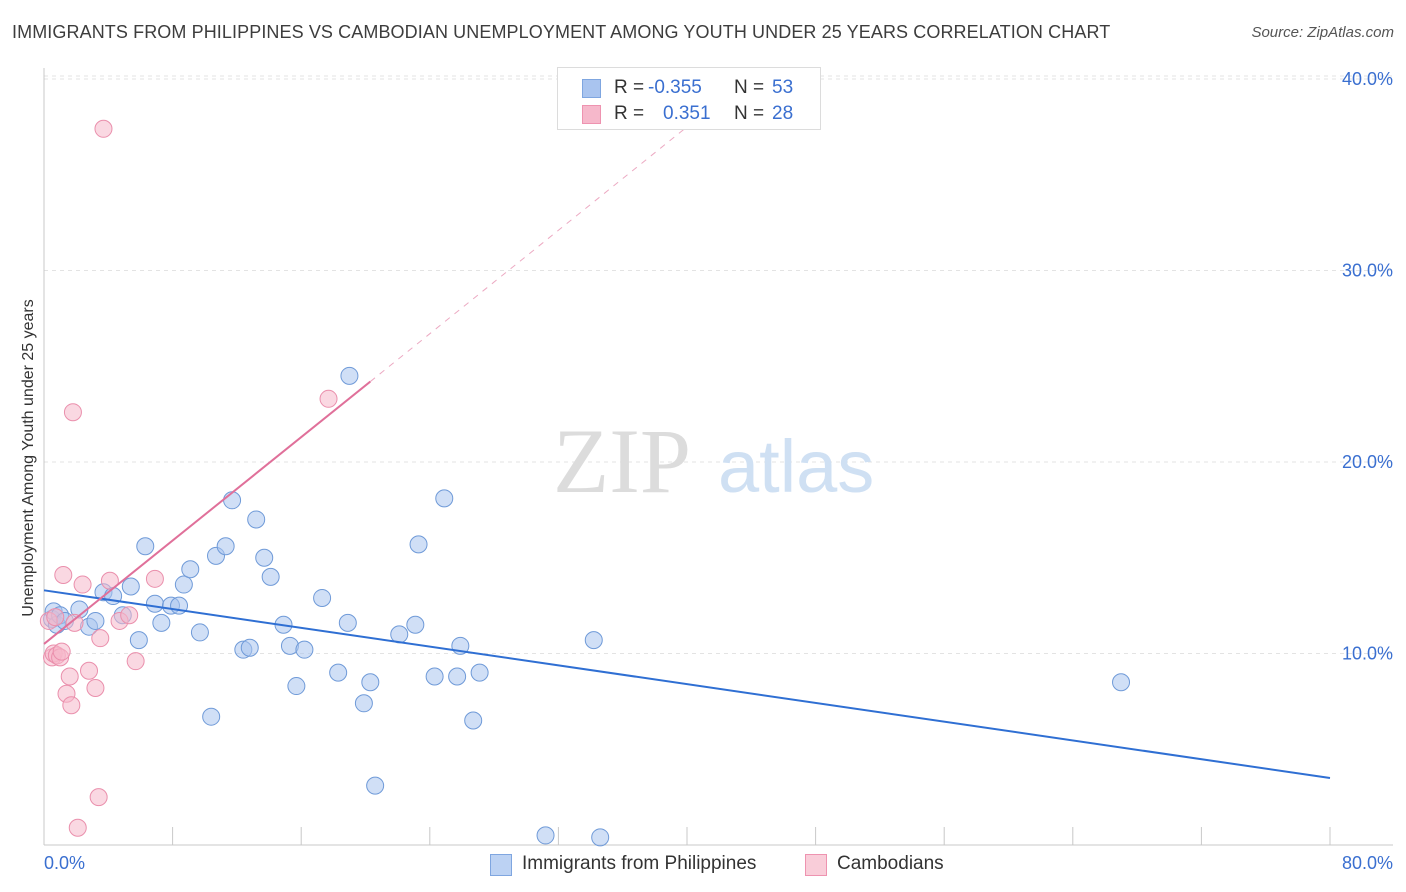  What do you see at coordinates (687, 113) in the screenshot?
I see `r-value: 0.351` at bounding box center [687, 113].